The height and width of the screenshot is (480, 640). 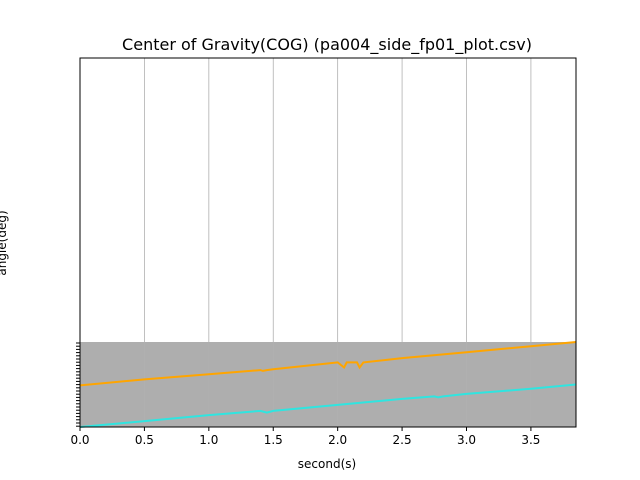 I want to click on x-tick-label: 2.5, so click(x=402, y=440).